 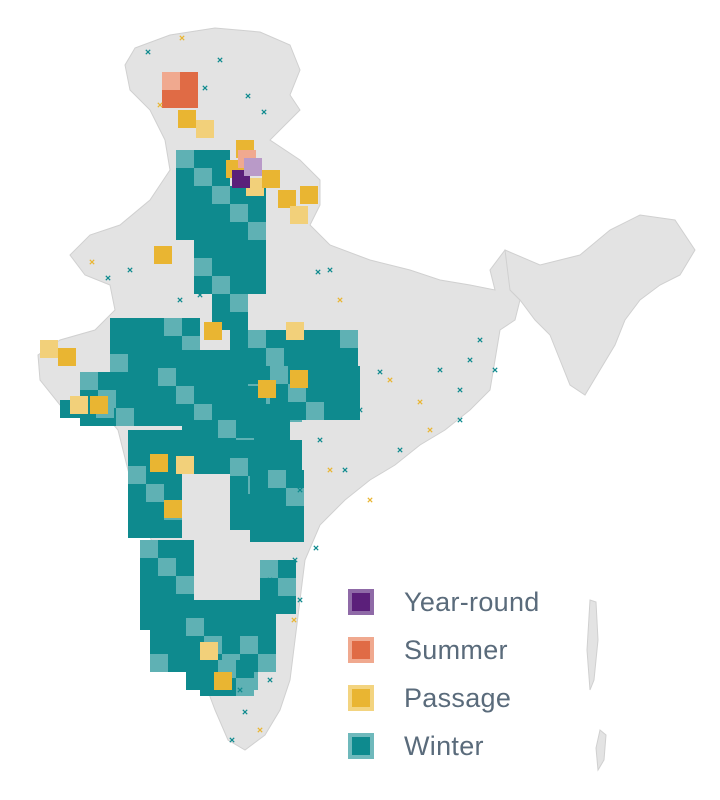 I want to click on legend-label: Winter, so click(x=444, y=745).